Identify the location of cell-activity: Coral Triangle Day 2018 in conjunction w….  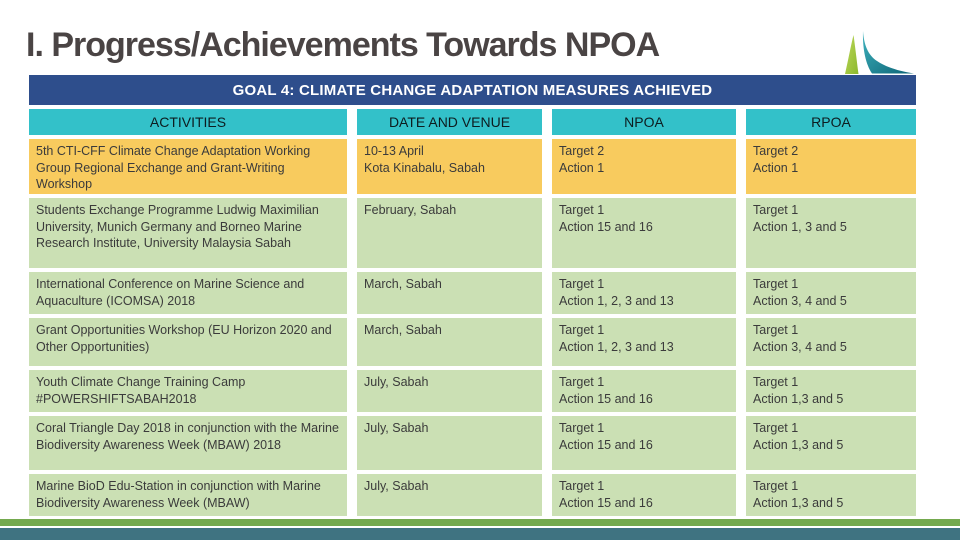
(188, 443).